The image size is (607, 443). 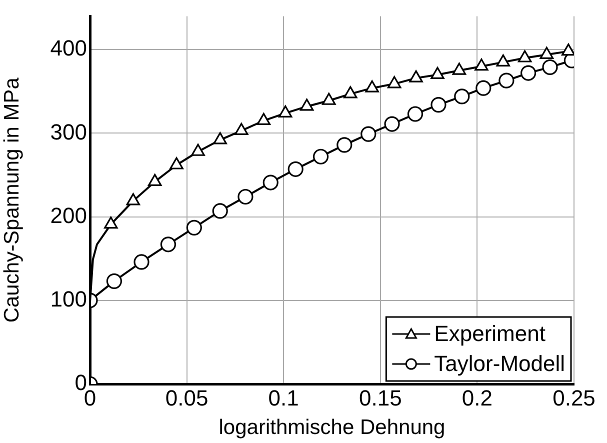 I want to click on legend-label: Taylor-Modell, so click(x=500, y=363).